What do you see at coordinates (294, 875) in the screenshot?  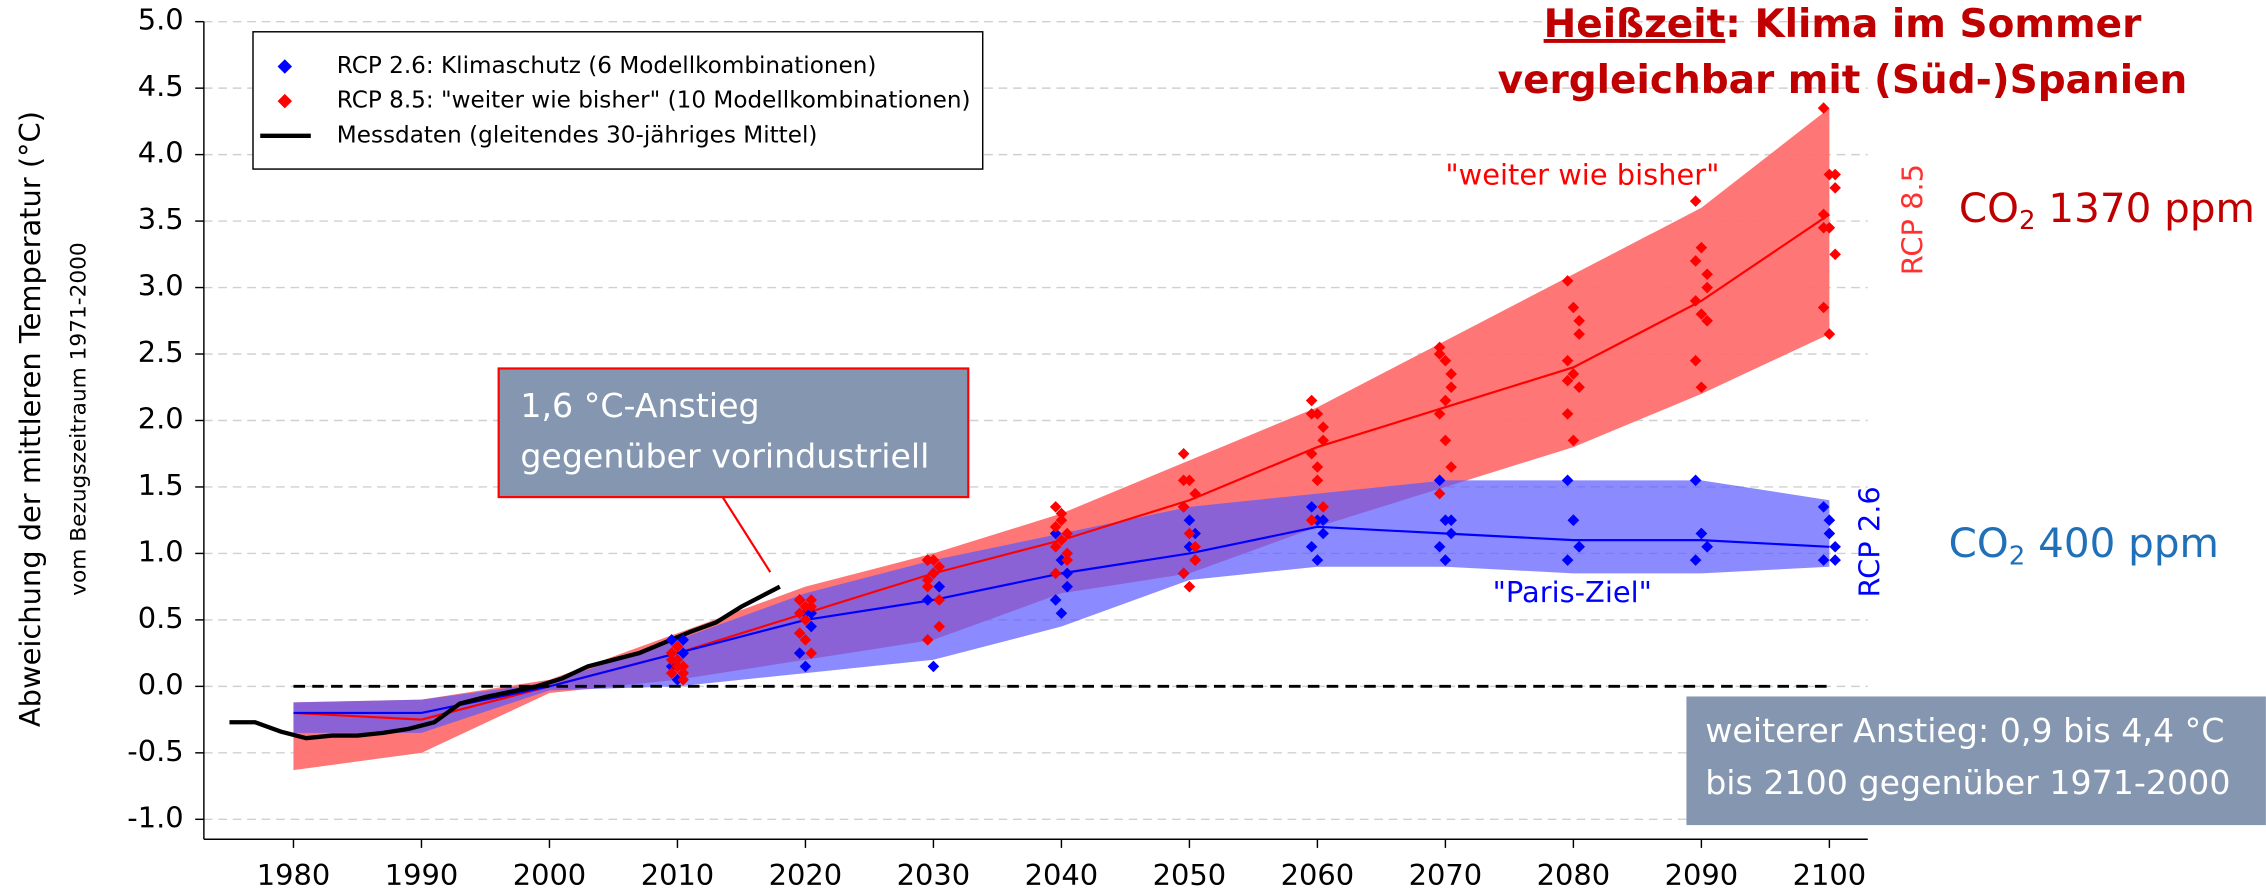 I see `x-tick-label: 1980` at bounding box center [294, 875].